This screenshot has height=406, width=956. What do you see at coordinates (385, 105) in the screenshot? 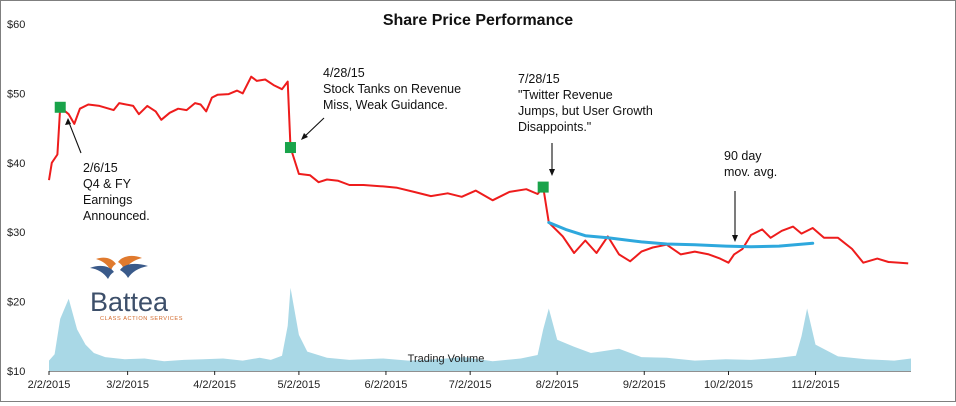
I see `annotation-revenue-miss-line-3: Miss, Weak Guidance.` at bounding box center [385, 105].